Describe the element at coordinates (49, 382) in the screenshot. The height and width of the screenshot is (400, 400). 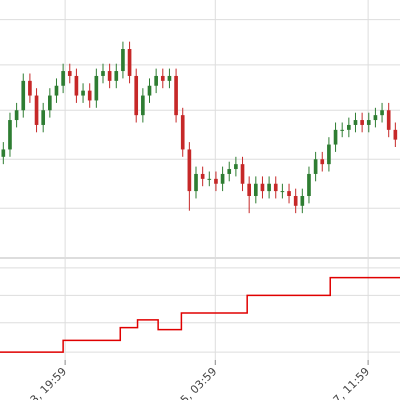
I see `x-tick-label: 3, 19:59` at that location.